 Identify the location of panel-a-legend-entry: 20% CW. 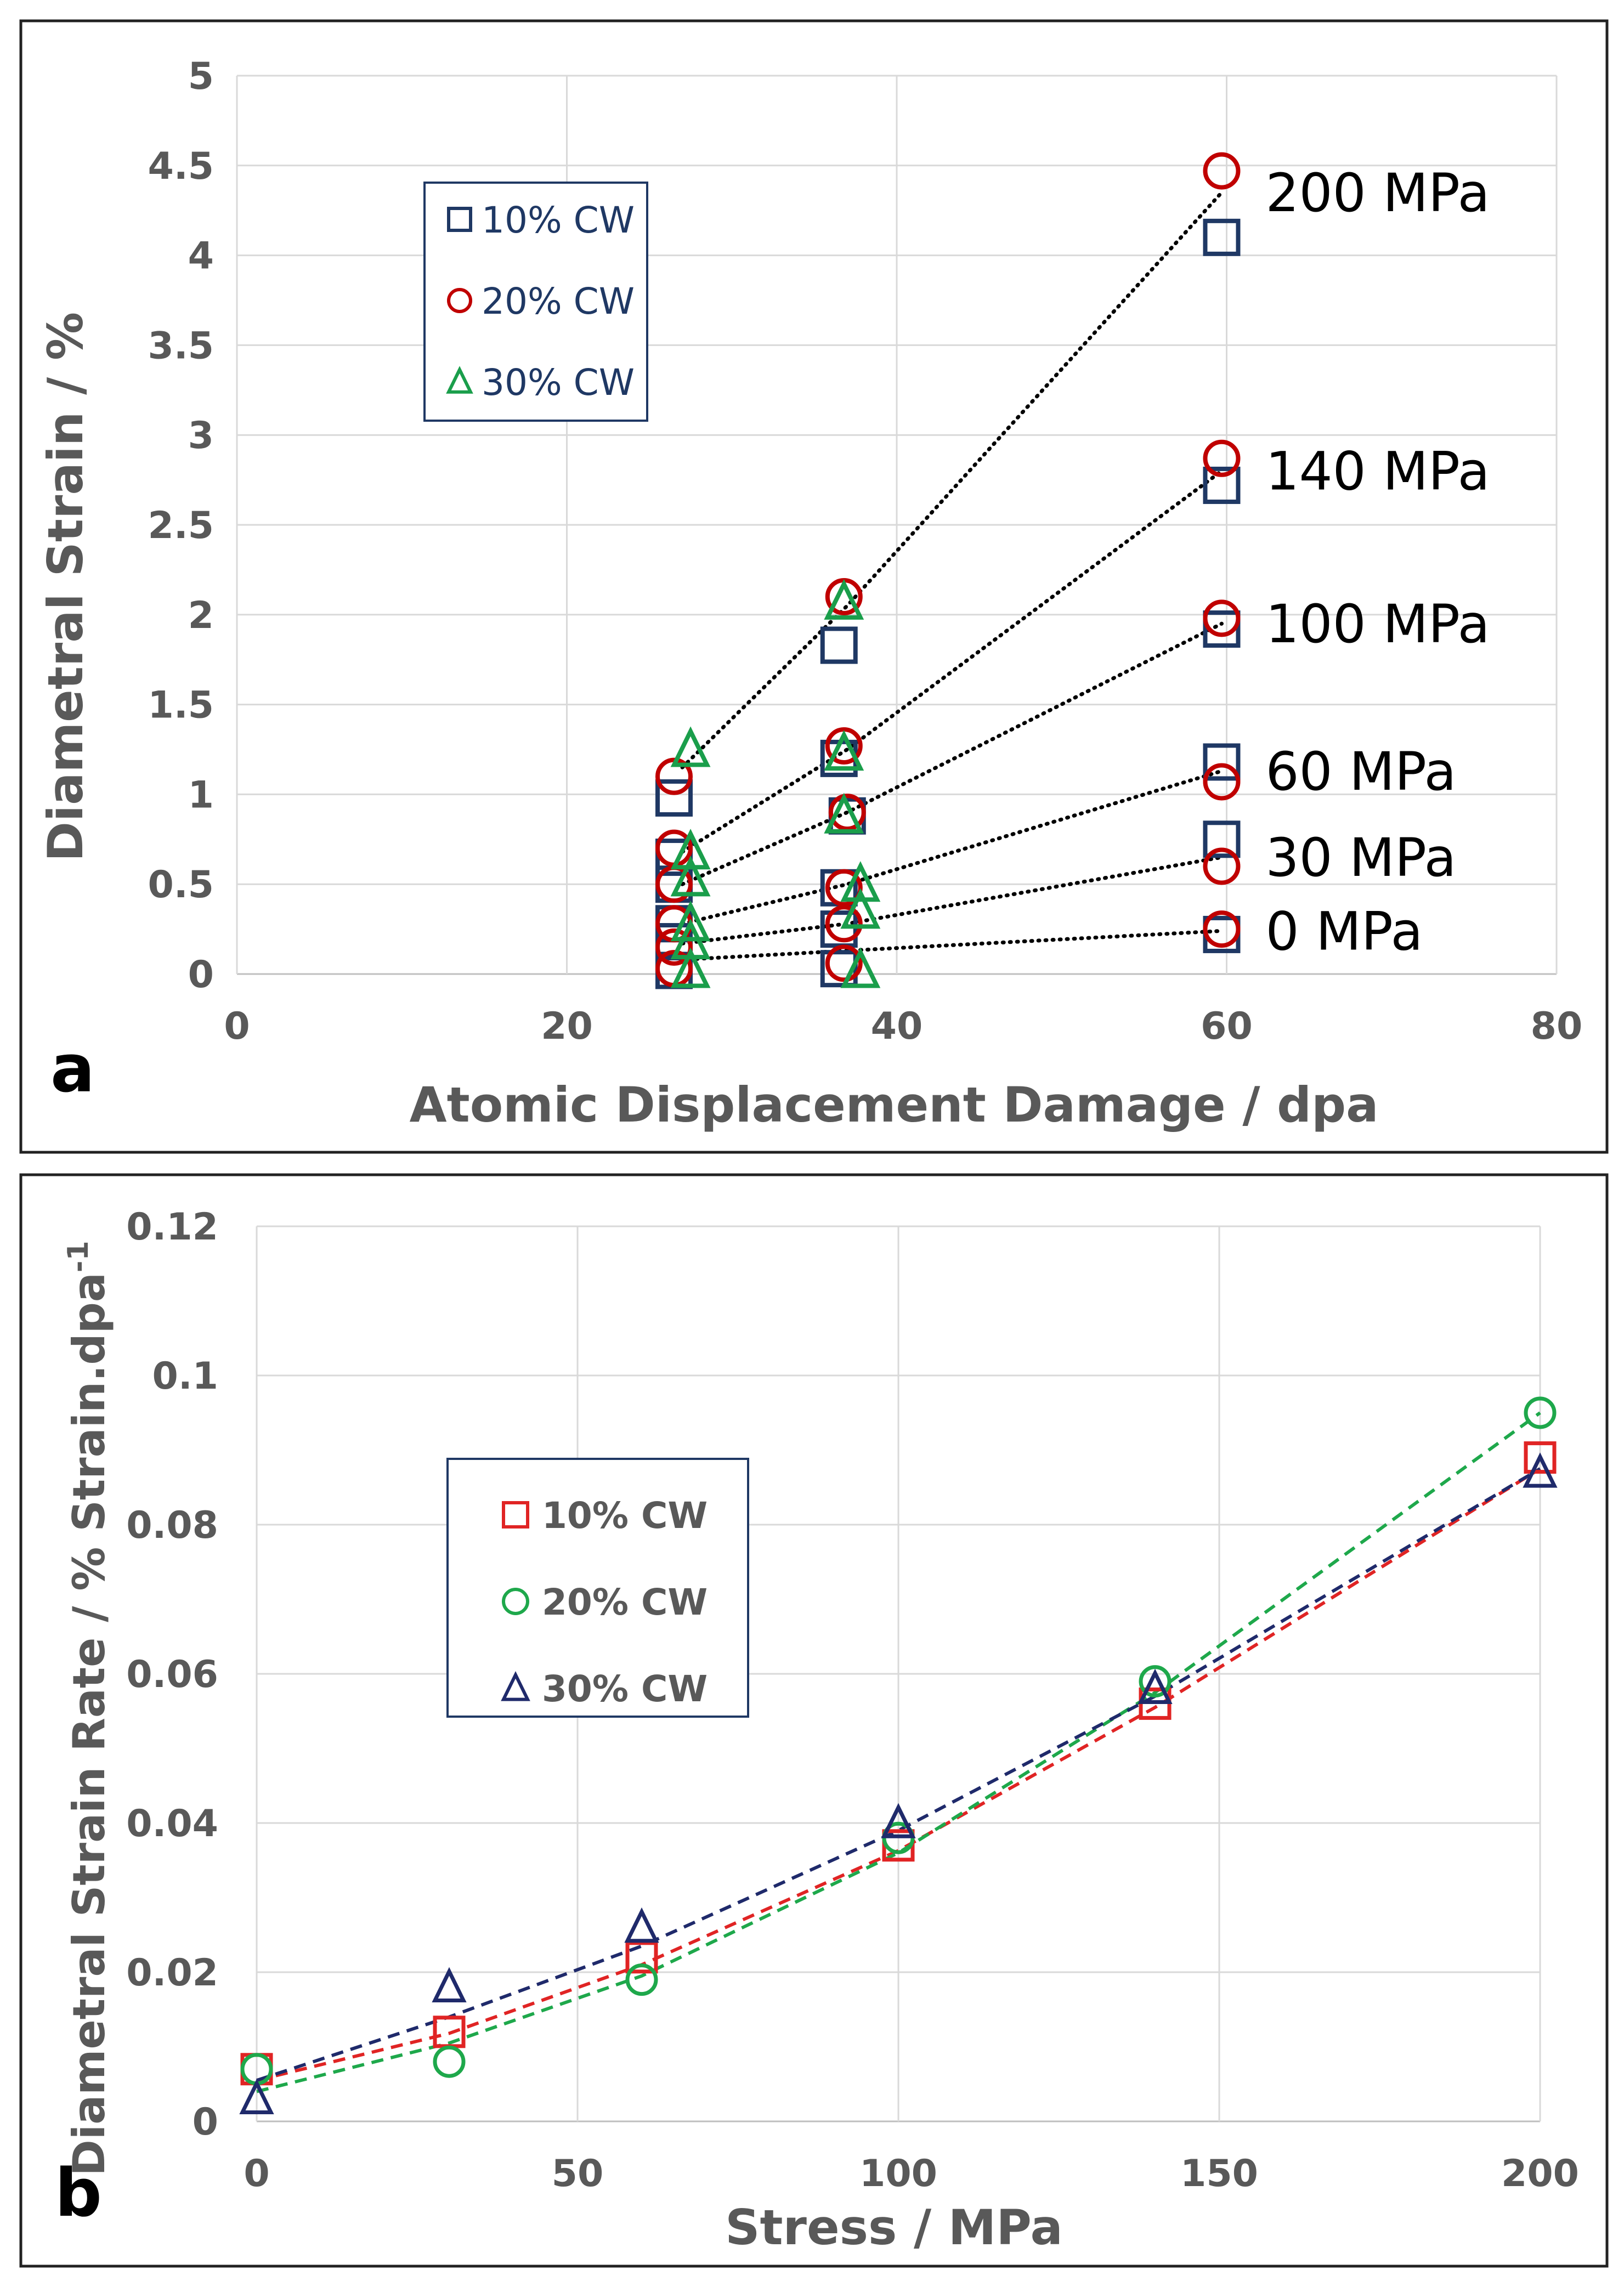
(558, 301).